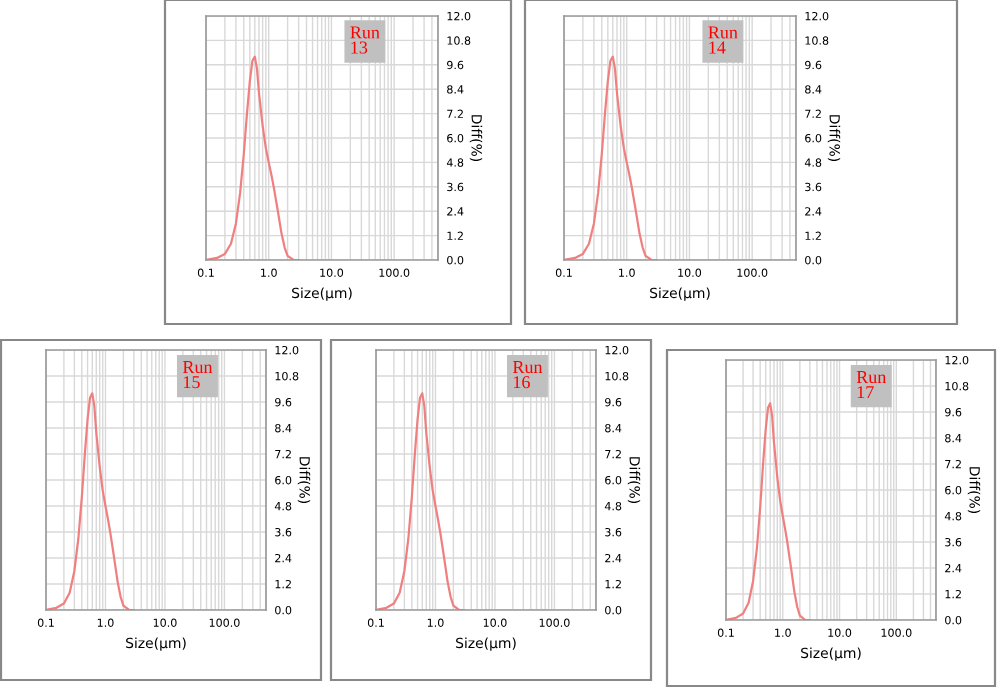  What do you see at coordinates (723, 40) in the screenshot?
I see `annotation: Run 14` at bounding box center [723, 40].